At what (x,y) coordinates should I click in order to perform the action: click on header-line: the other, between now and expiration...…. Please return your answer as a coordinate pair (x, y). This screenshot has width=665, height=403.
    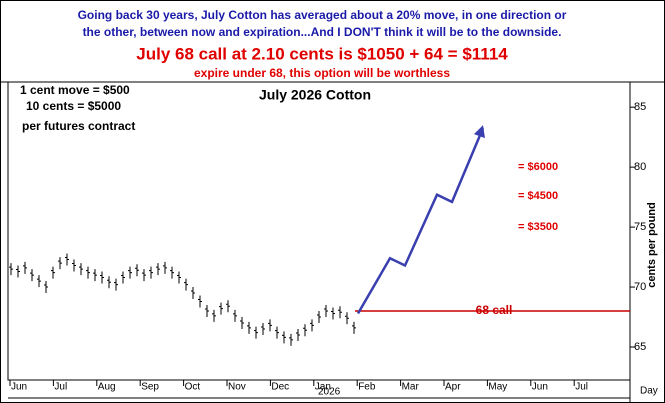
    Looking at the image, I should click on (322, 32).